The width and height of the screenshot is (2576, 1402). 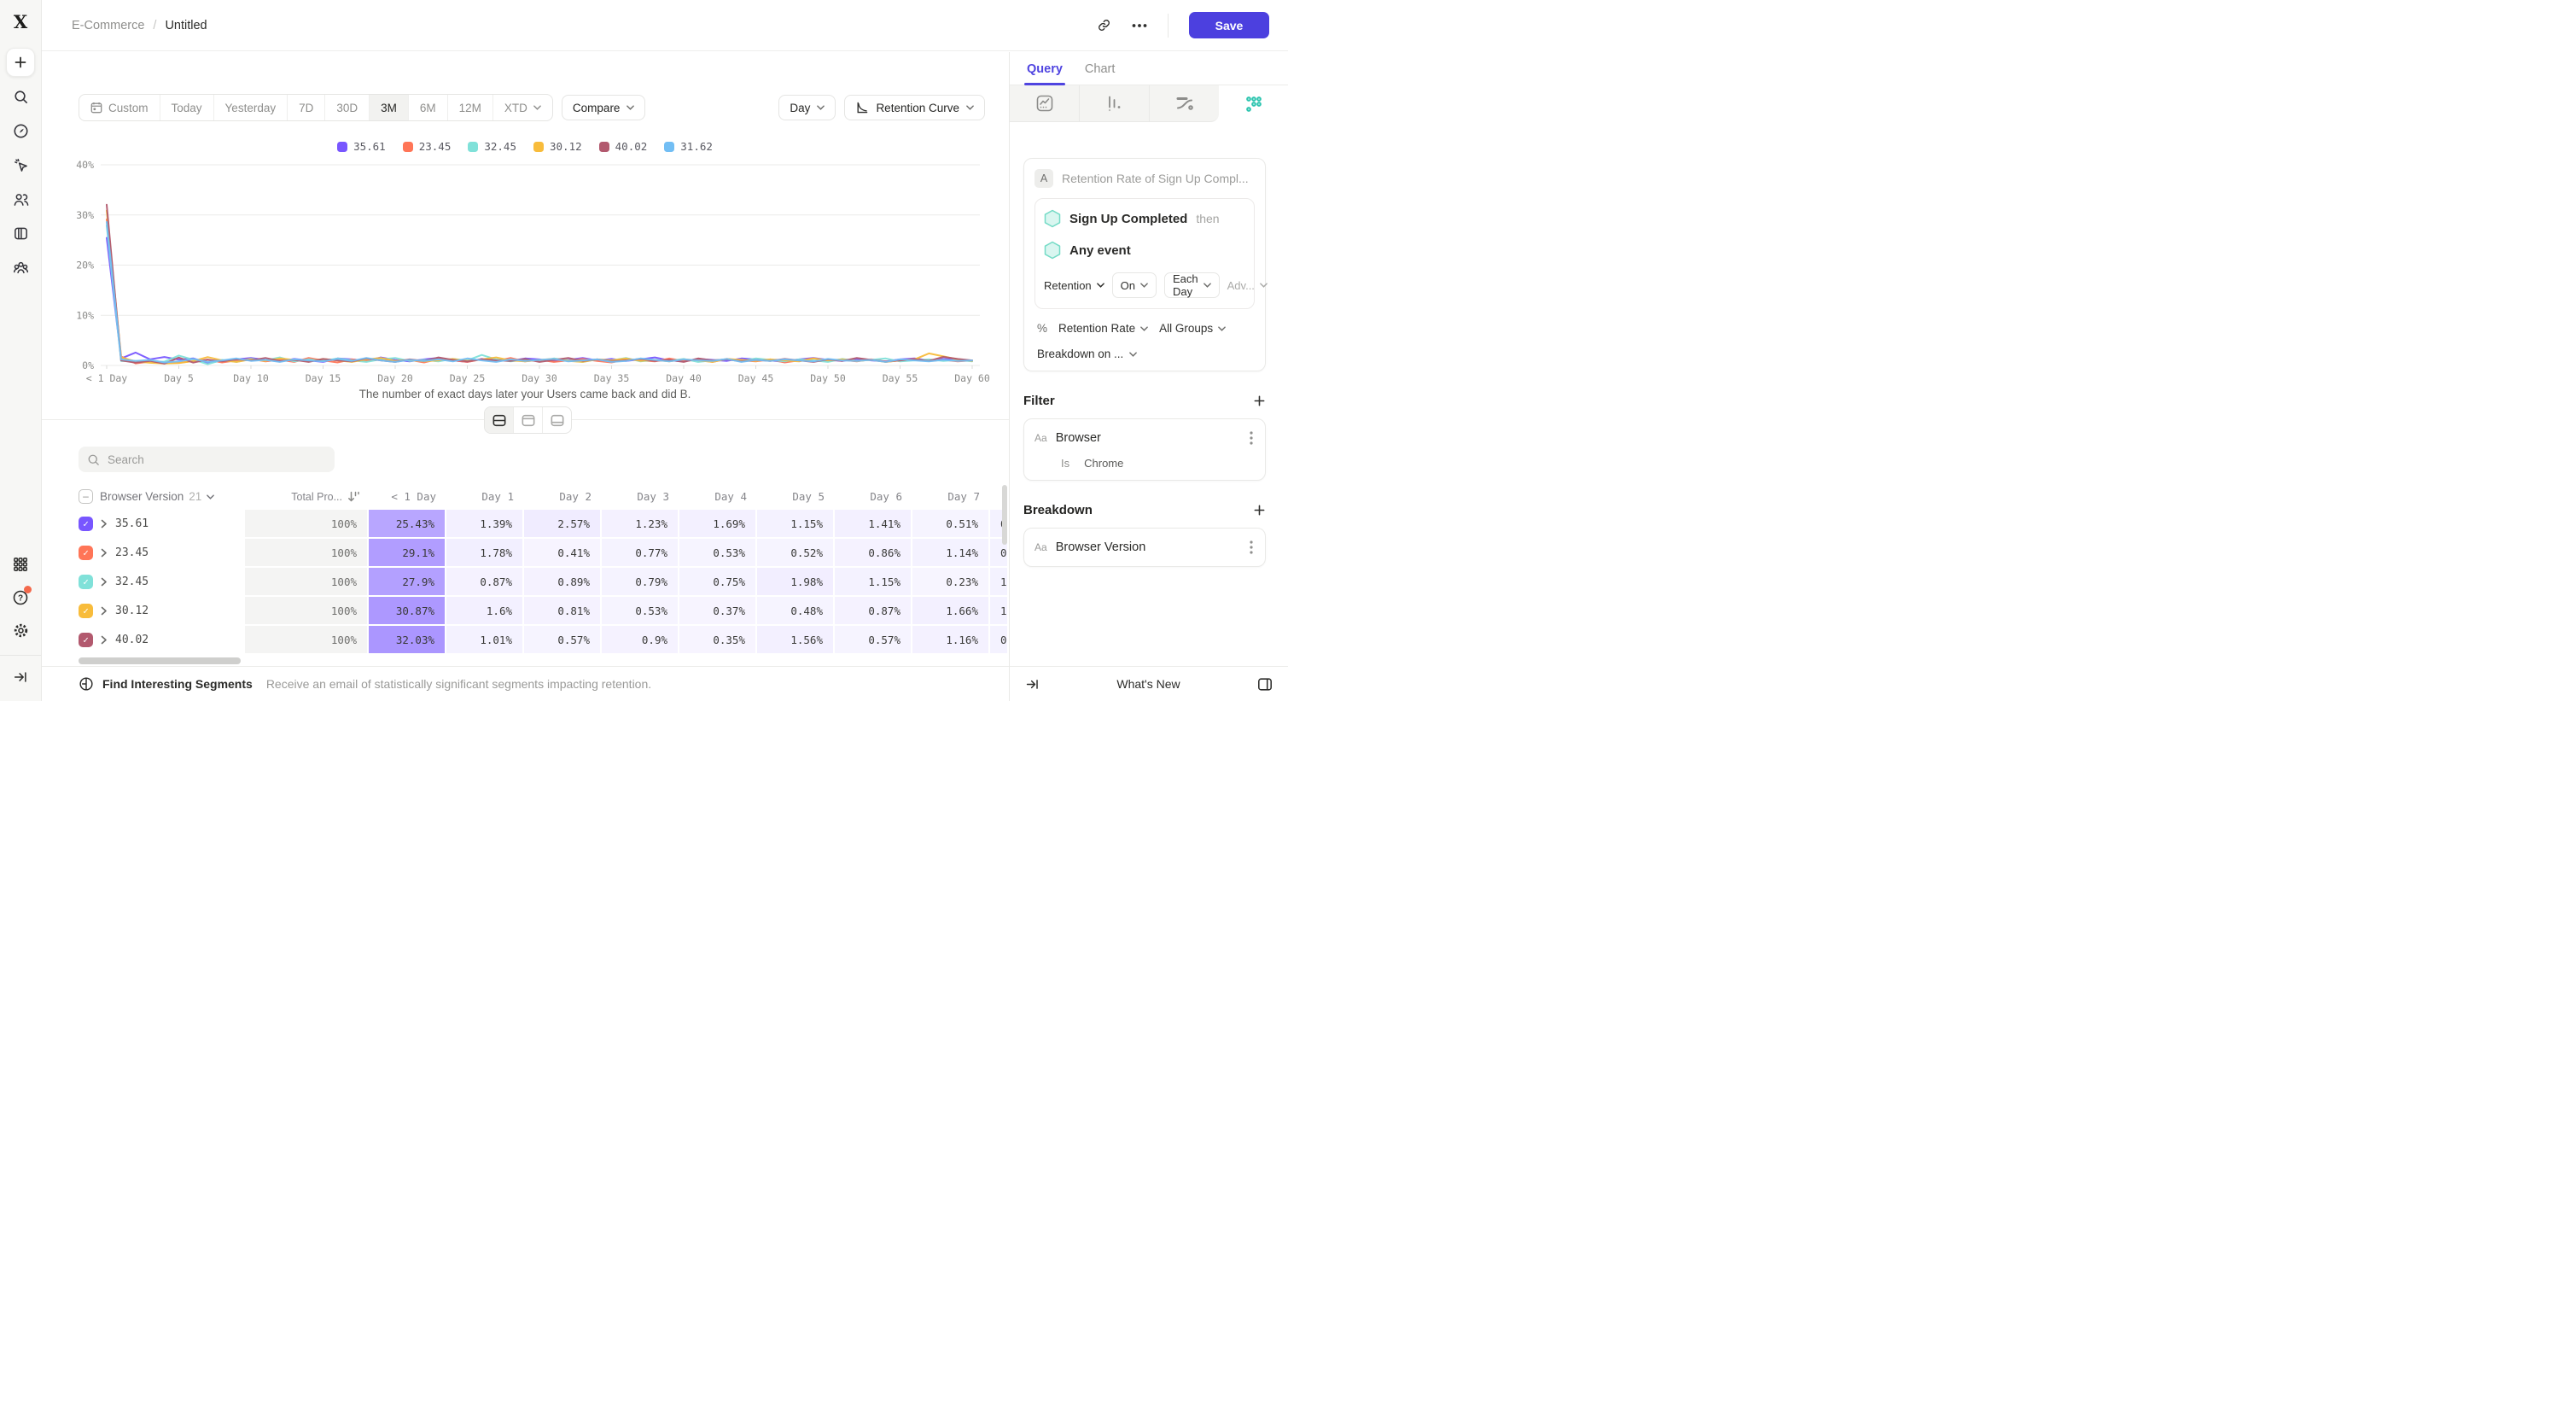 What do you see at coordinates (132, 524) in the screenshot?
I see `row-label: 35.61` at bounding box center [132, 524].